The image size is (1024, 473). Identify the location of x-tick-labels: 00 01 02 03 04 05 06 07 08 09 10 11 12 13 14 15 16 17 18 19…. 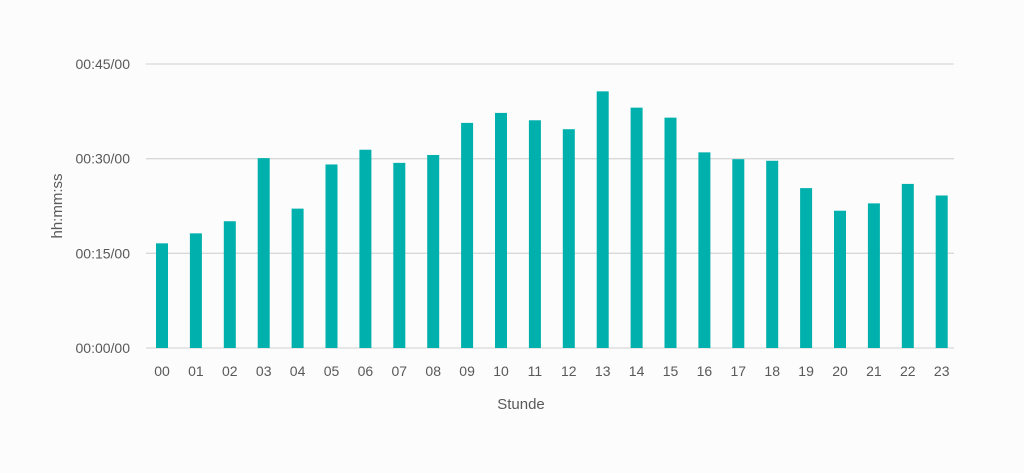
(551, 371).